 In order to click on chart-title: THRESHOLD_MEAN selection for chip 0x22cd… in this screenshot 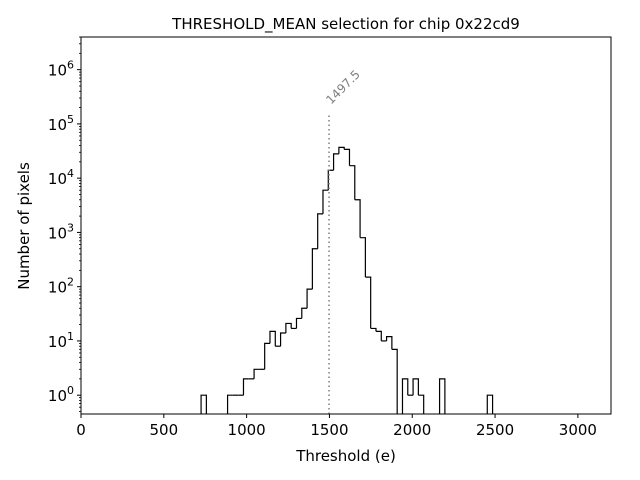, I will do `click(345, 24)`.